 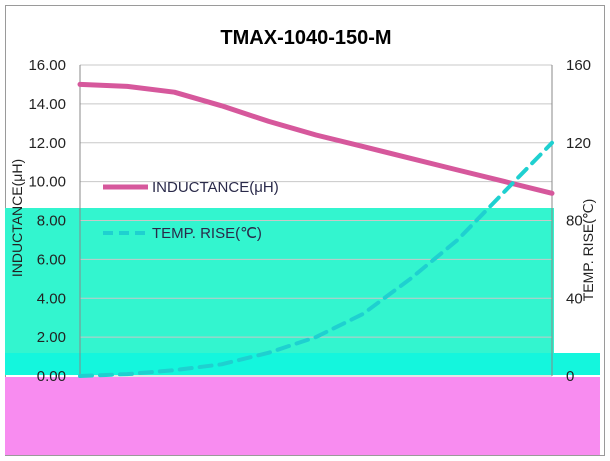 What do you see at coordinates (588, 250) in the screenshot?
I see `y2-axis-label: TEMP. RISE(℃)` at bounding box center [588, 250].